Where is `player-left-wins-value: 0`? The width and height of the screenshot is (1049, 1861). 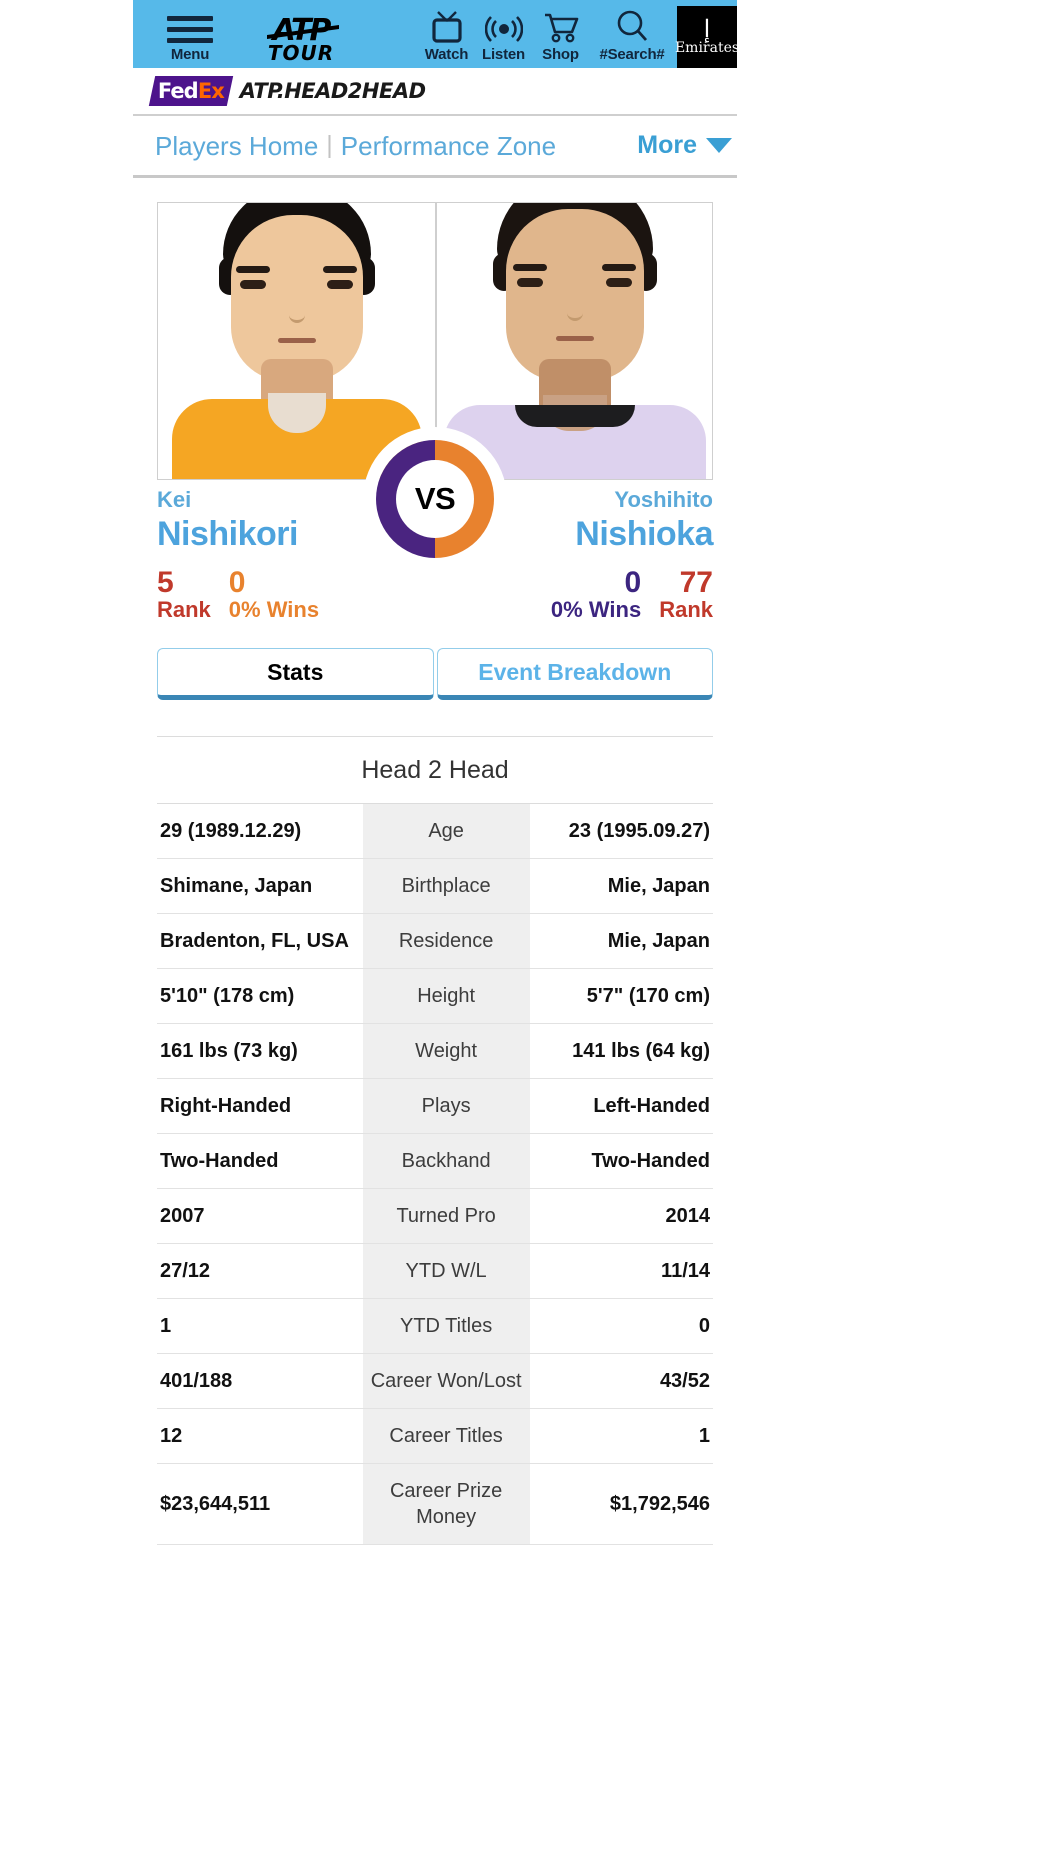 player-left-wins-value: 0 is located at coordinates (237, 582).